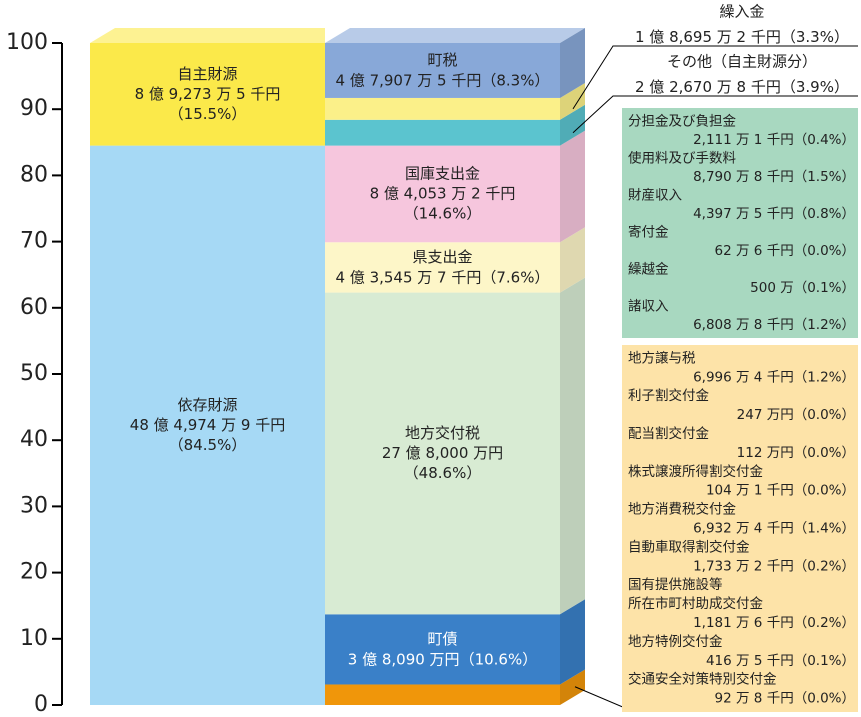 This screenshot has height=717, width=861. Describe the element at coordinates (774, 566) in the screenshot. I see `item-amount: 1,733 万 2 千円（0.2%）` at that location.